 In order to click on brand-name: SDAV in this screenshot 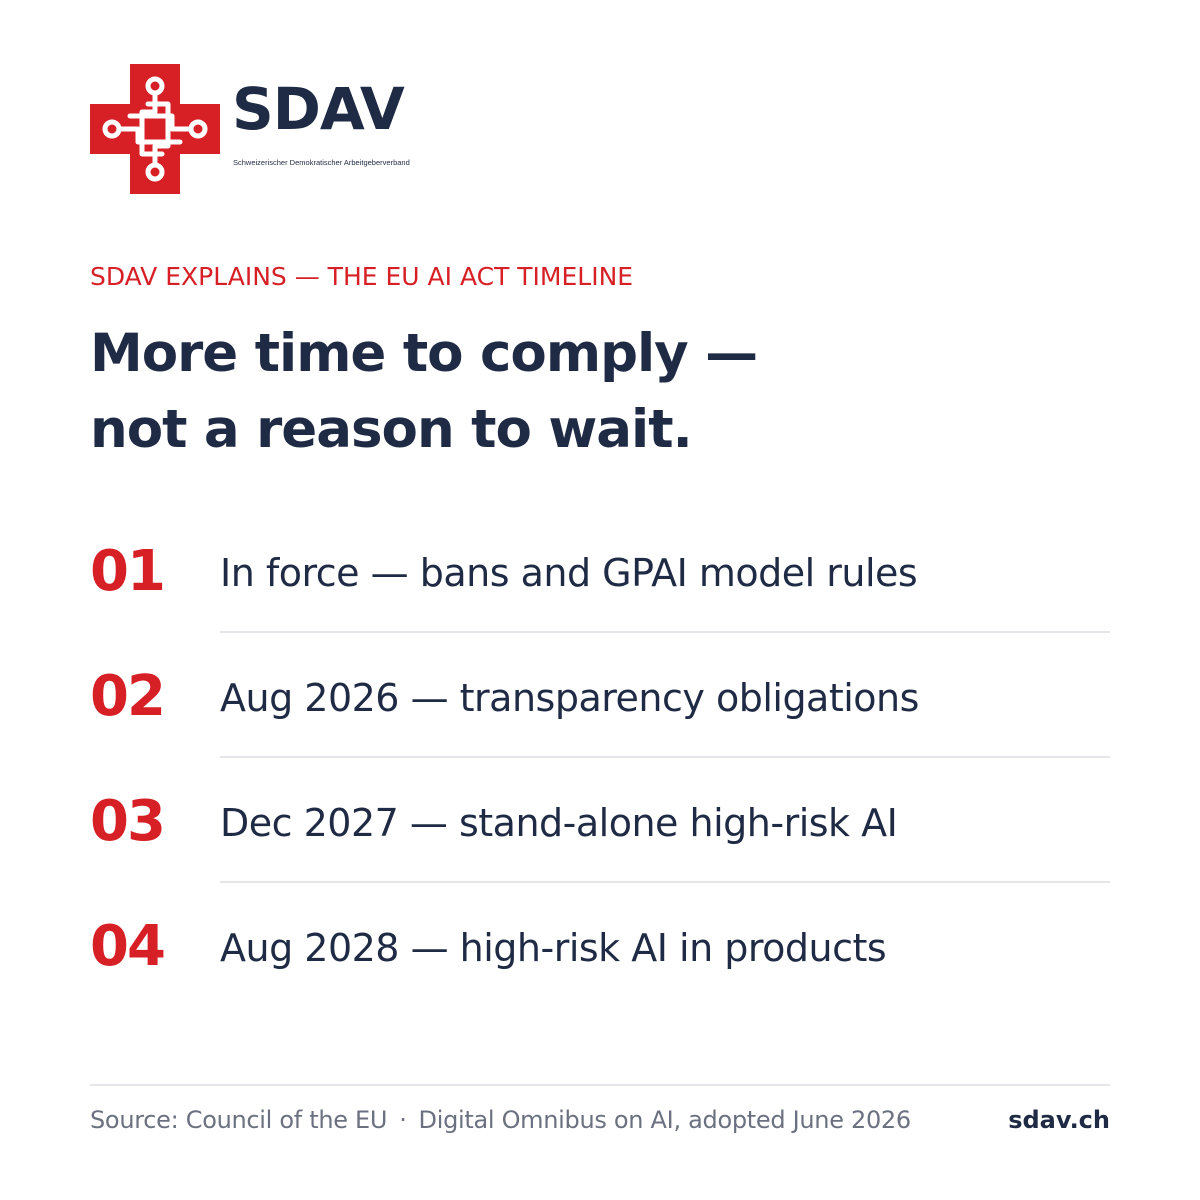, I will do `click(318, 109)`.